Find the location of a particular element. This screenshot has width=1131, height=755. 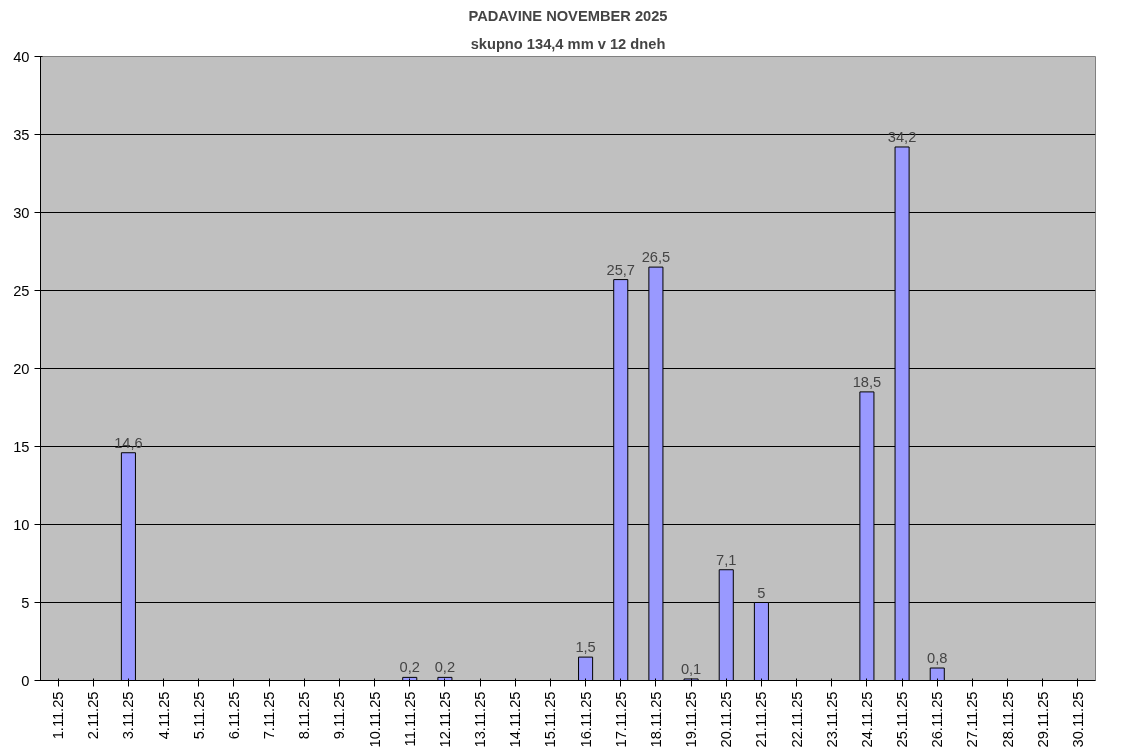

chart-title: PADAVINE NOVEMBER 2025 is located at coordinates (568, 15).